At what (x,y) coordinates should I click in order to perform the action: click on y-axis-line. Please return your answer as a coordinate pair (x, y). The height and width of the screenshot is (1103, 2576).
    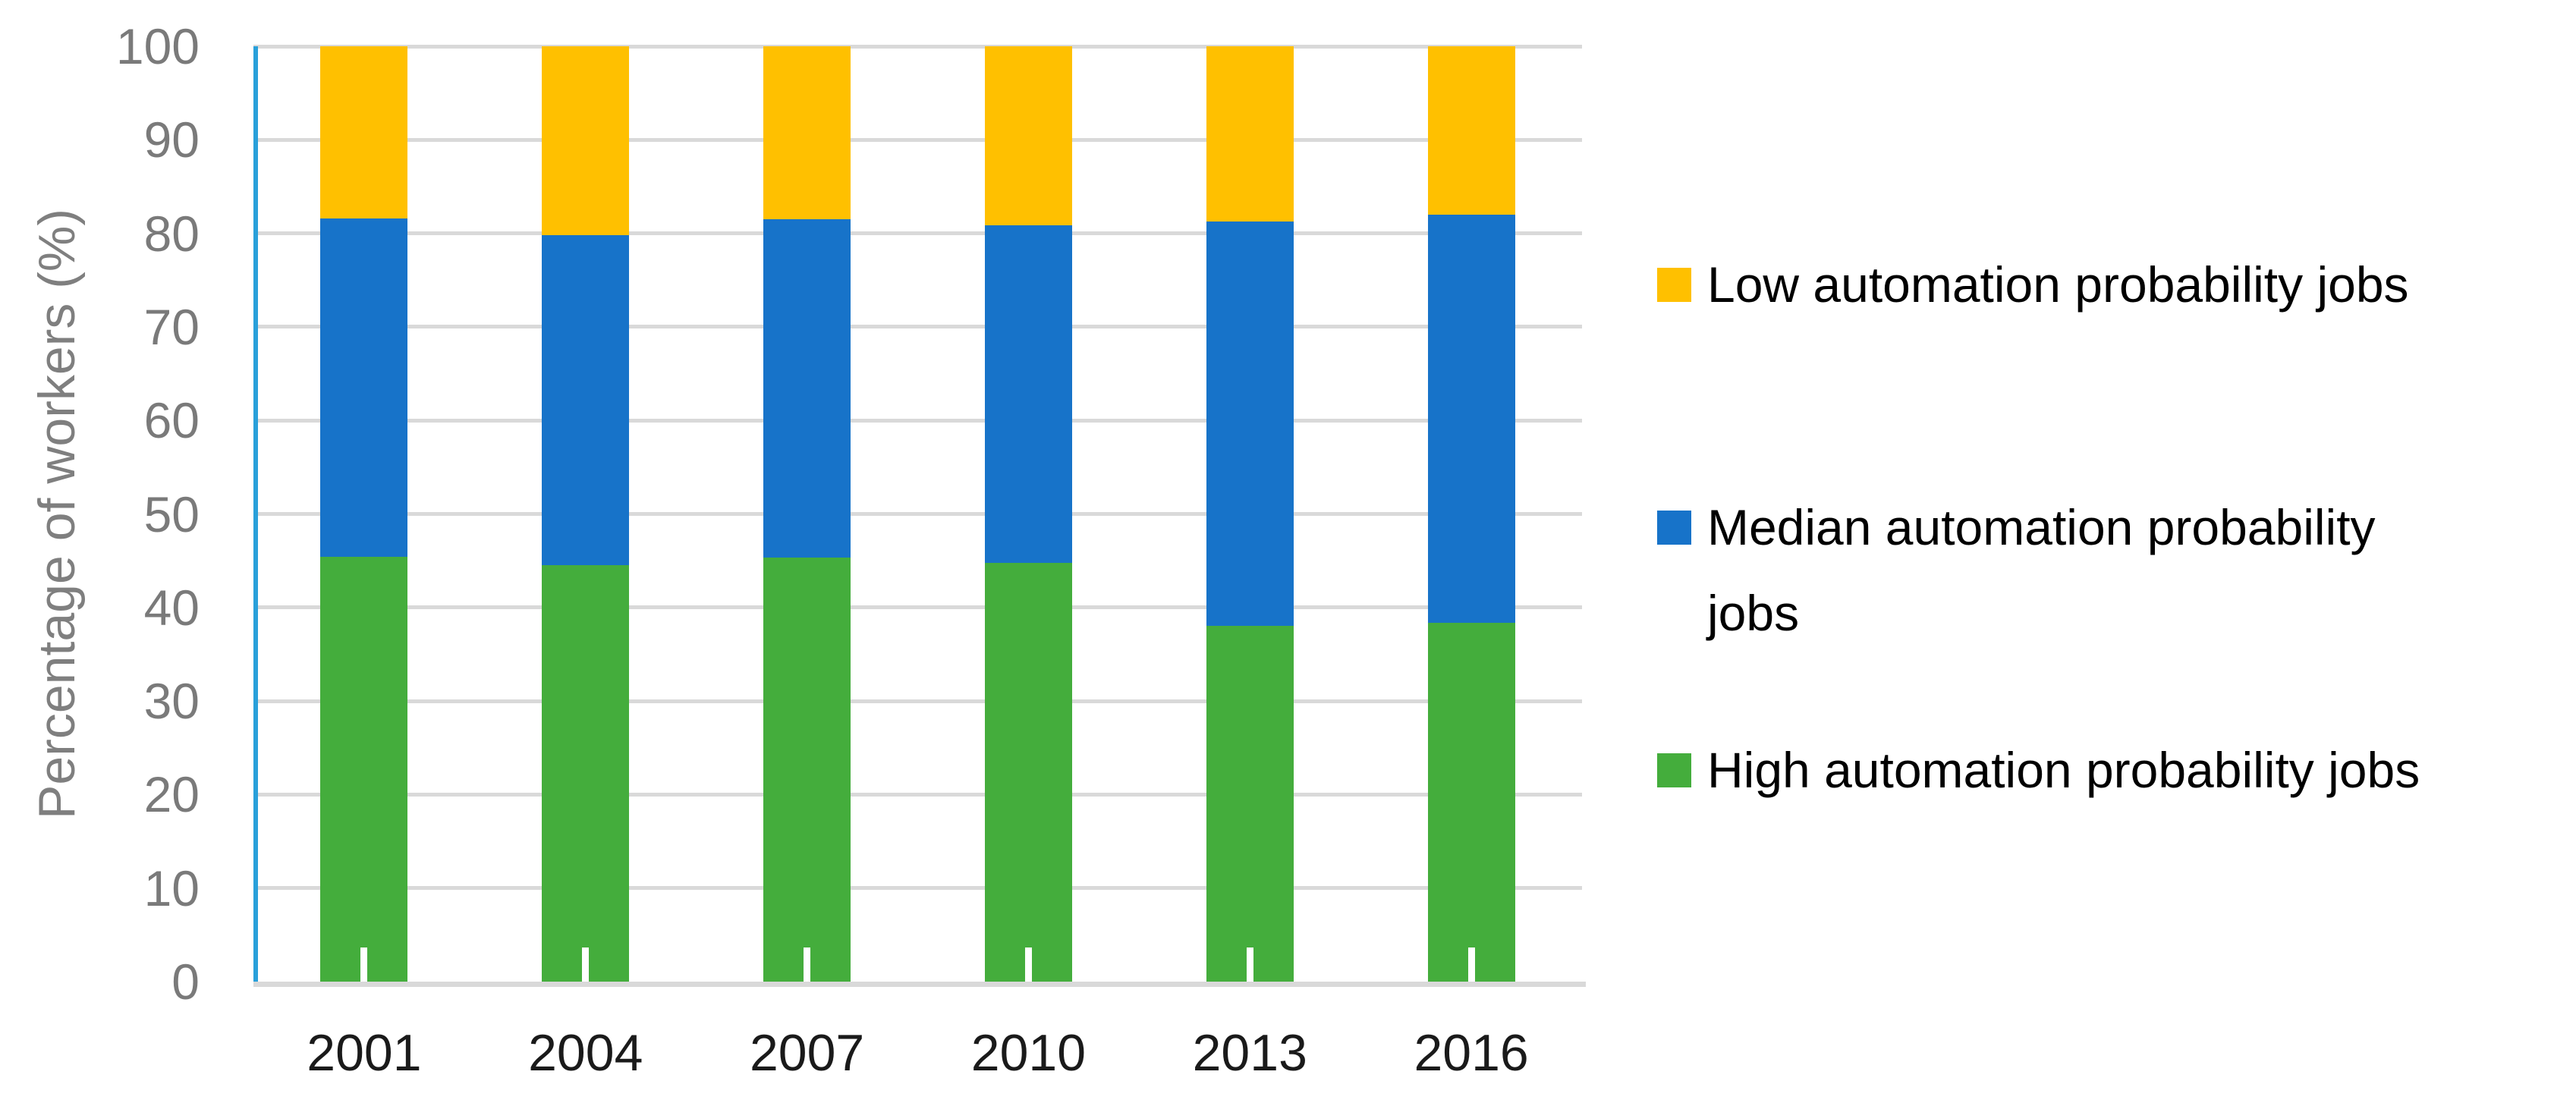
    Looking at the image, I should click on (255, 514).